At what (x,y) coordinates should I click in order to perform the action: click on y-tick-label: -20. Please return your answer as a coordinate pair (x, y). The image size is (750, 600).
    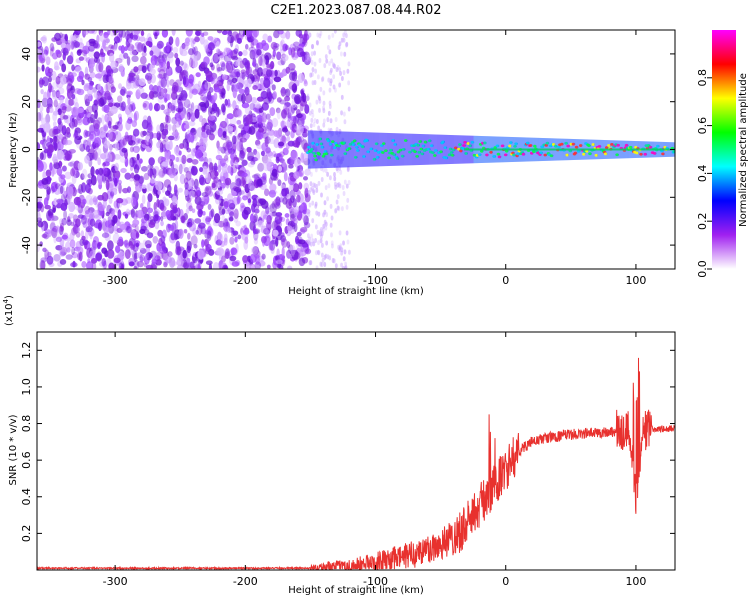
    Looking at the image, I should click on (26, 197).